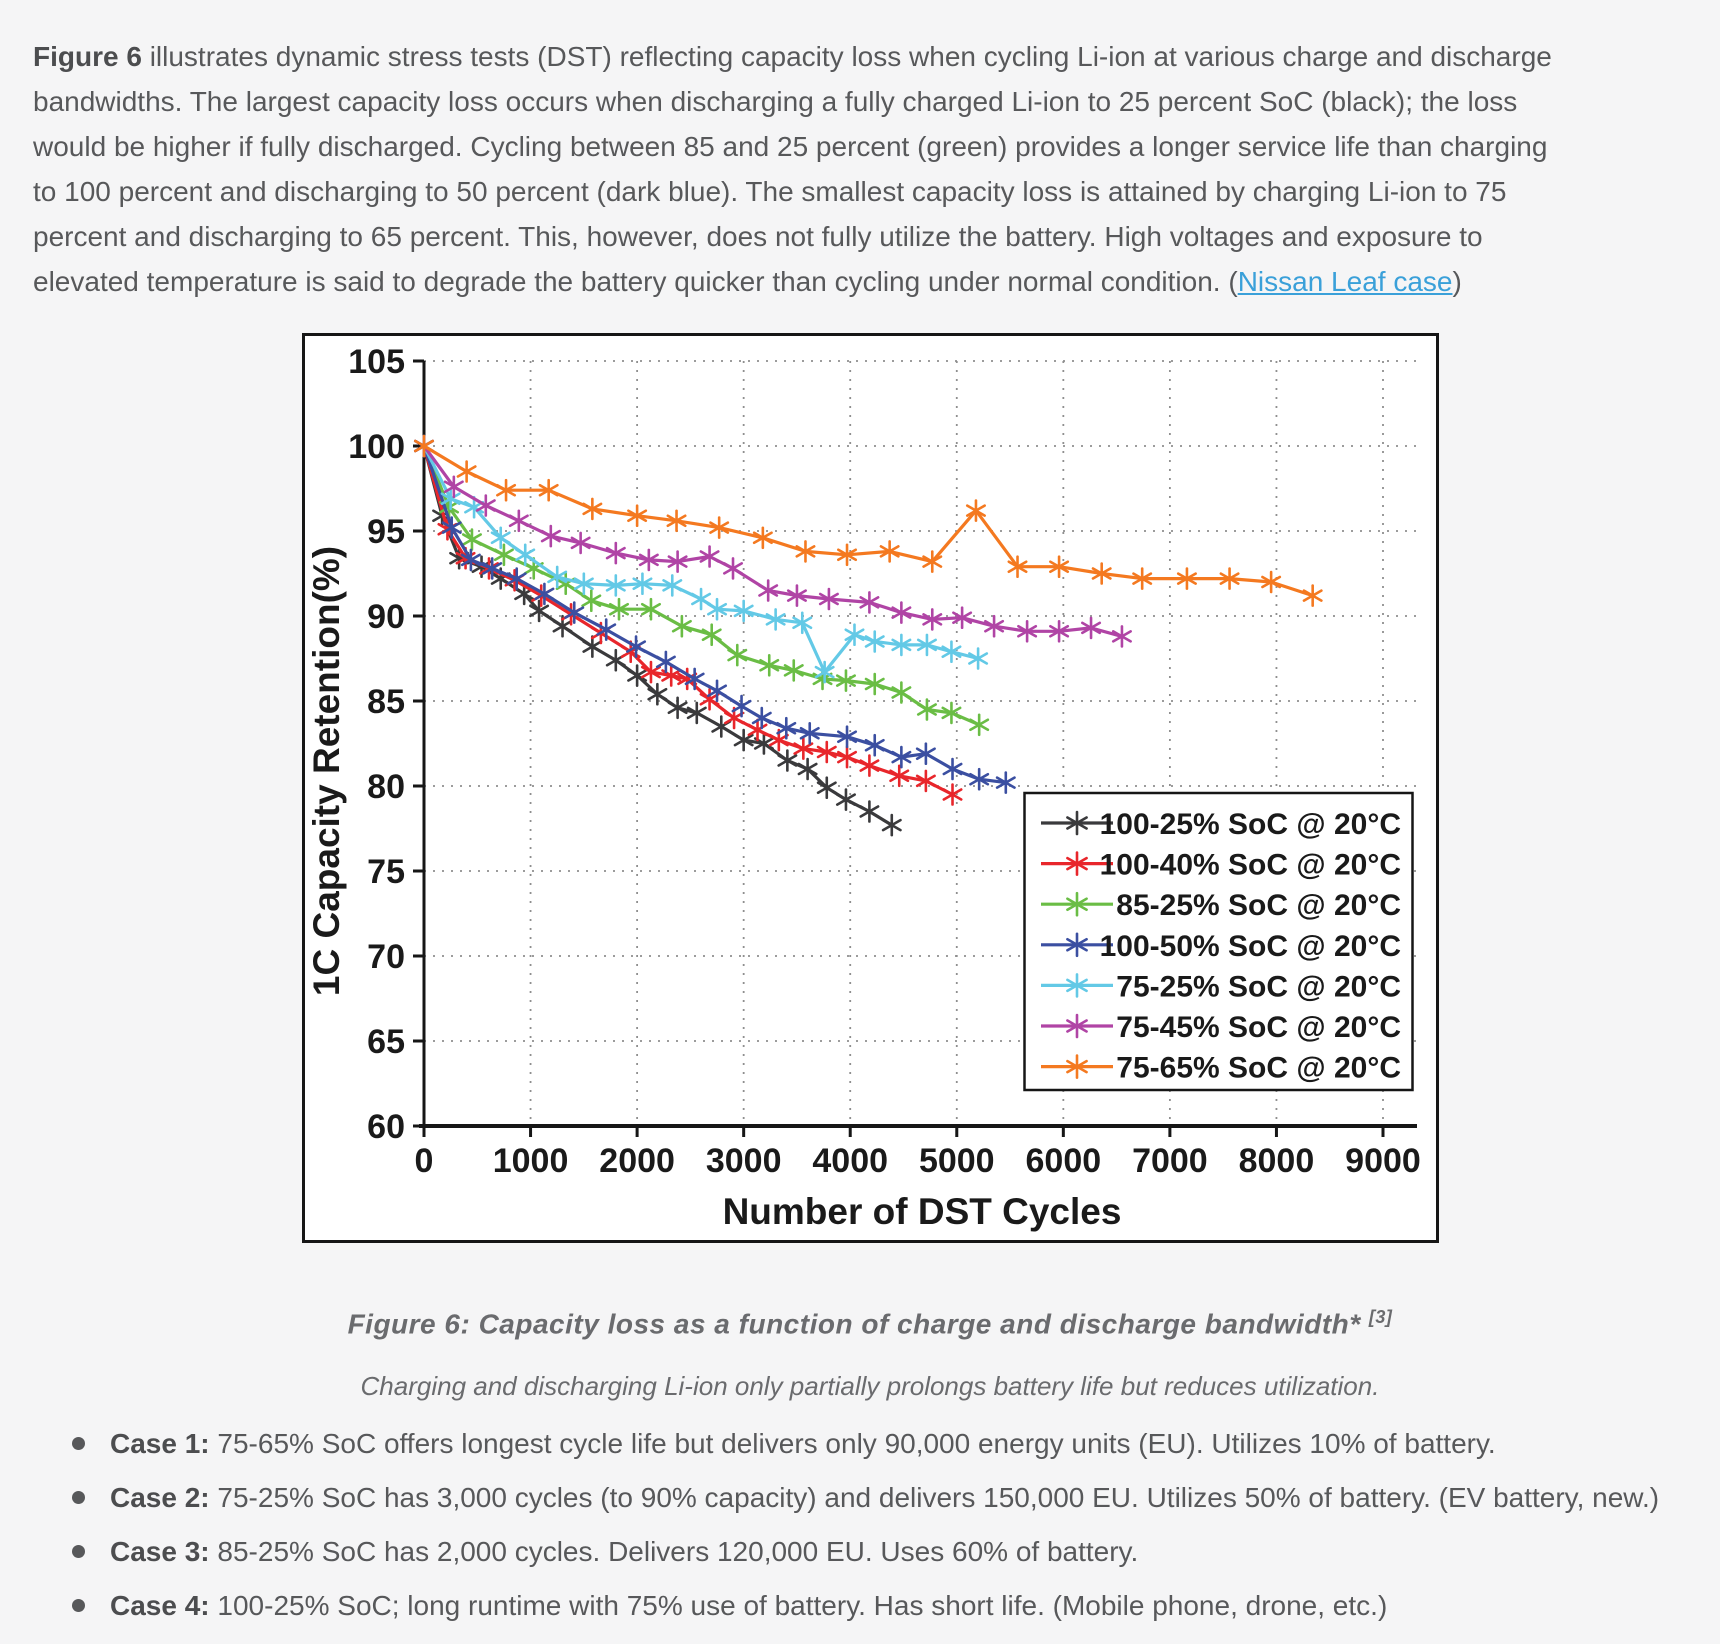 The image size is (1720, 1644). I want to click on legend, so click(1218, 941).